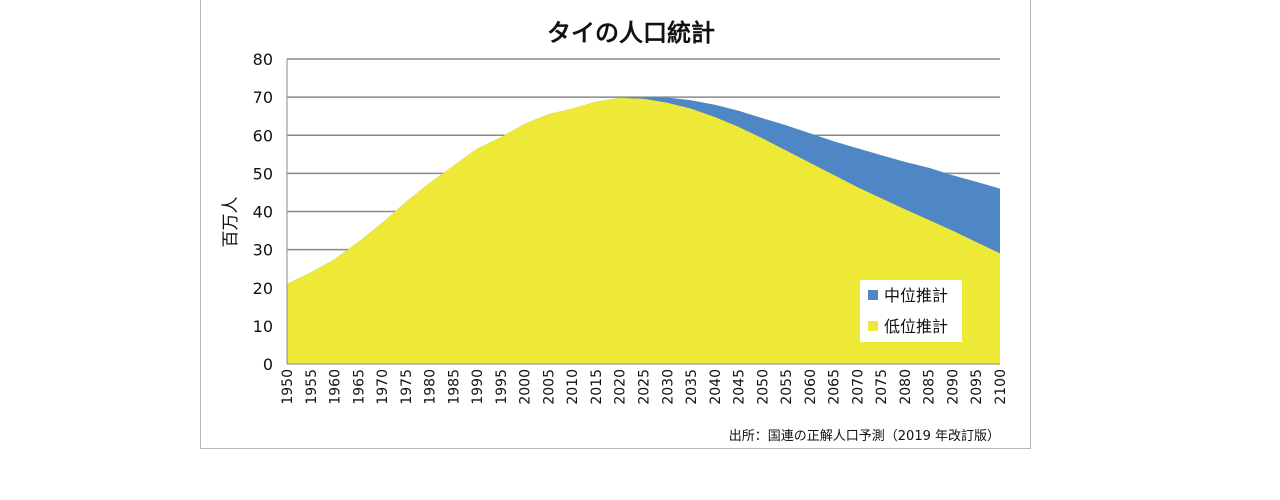  What do you see at coordinates (407, 387) in the screenshot?
I see `x-tick-label: 1975` at bounding box center [407, 387].